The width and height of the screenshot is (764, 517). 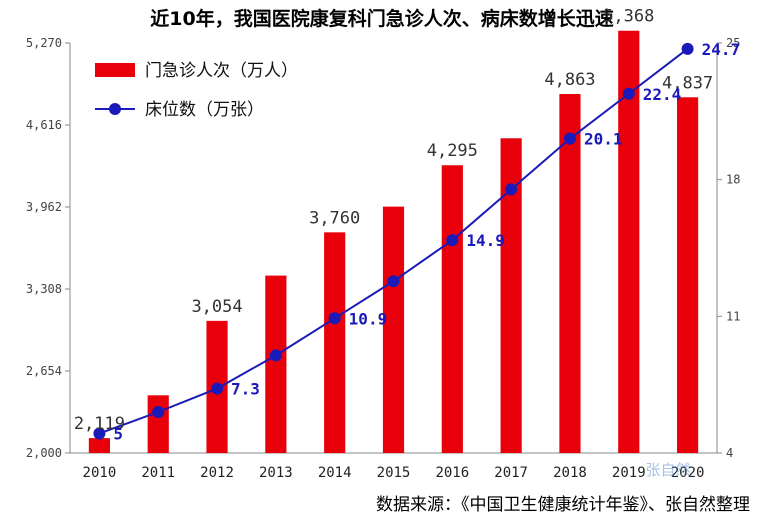 I want to click on x-axis-tick-label: 2020, so click(x=688, y=473).